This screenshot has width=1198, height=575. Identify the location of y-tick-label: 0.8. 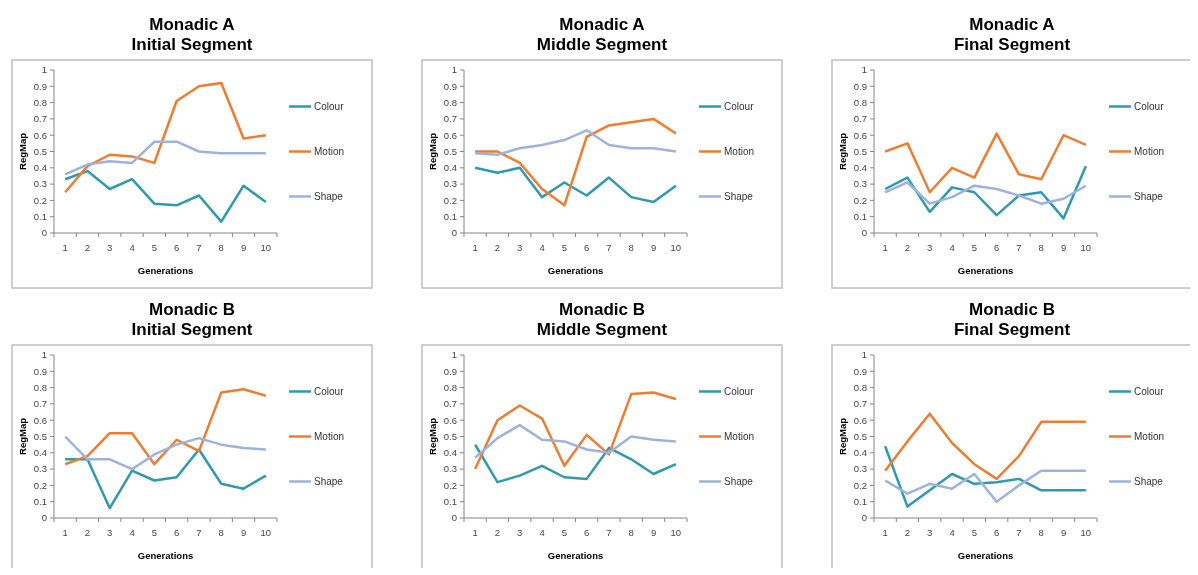
(860, 102).